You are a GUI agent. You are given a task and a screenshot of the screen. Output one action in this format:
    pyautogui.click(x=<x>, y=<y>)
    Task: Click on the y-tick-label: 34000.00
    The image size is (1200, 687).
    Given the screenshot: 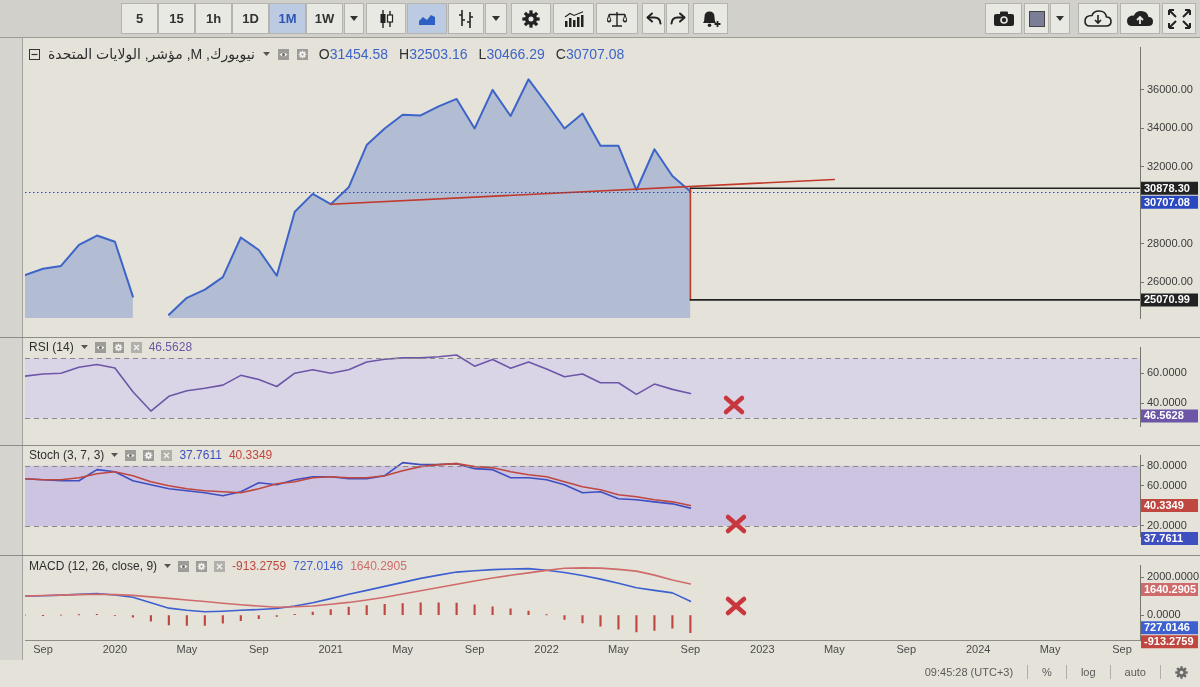 What is the action you would take?
    pyautogui.click(x=1170, y=127)
    